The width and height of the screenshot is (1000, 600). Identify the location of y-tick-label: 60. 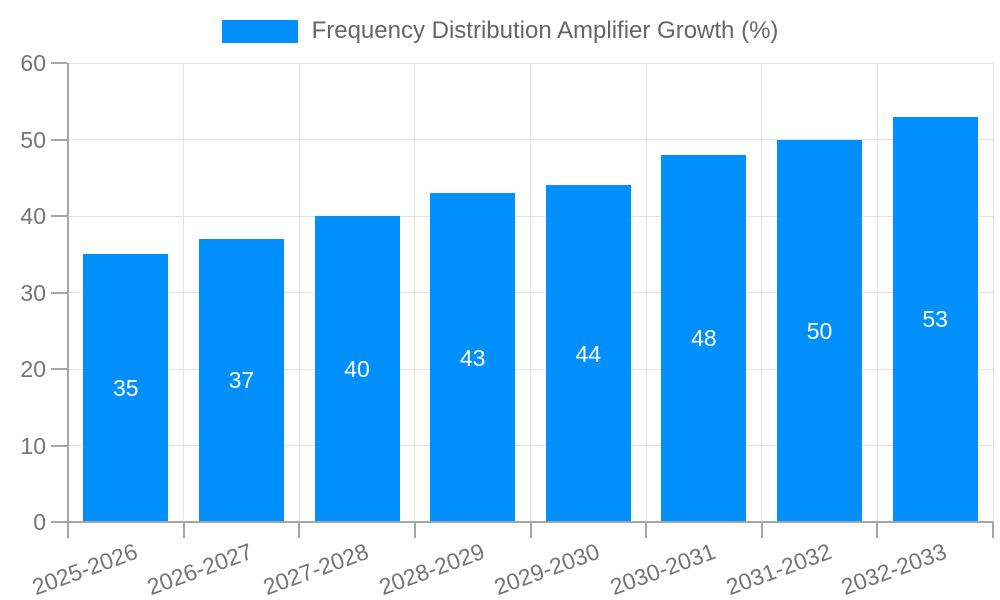
(33, 63).